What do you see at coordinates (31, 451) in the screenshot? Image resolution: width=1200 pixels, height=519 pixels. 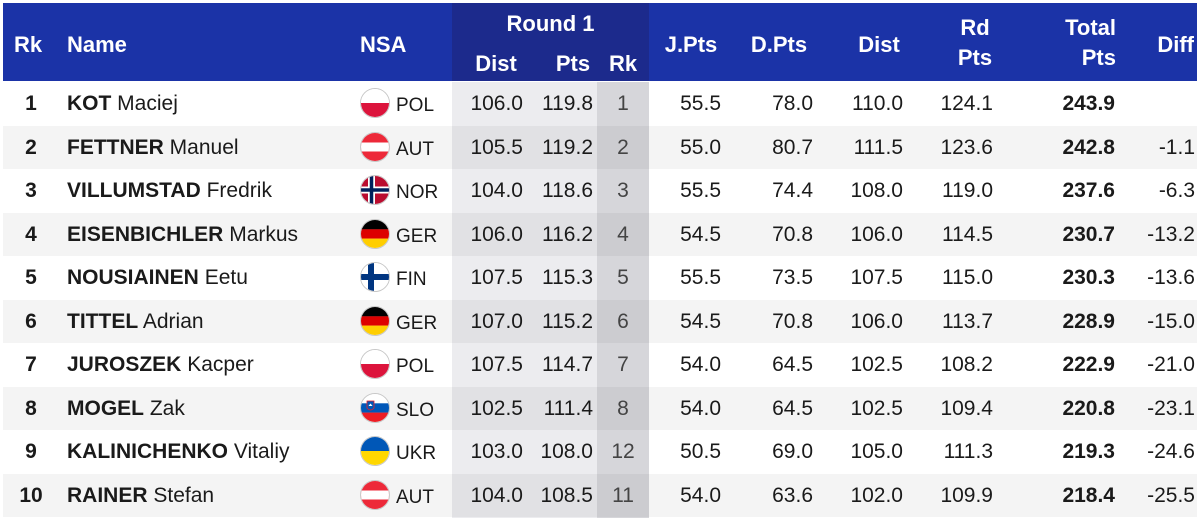 I see `rank: 9` at bounding box center [31, 451].